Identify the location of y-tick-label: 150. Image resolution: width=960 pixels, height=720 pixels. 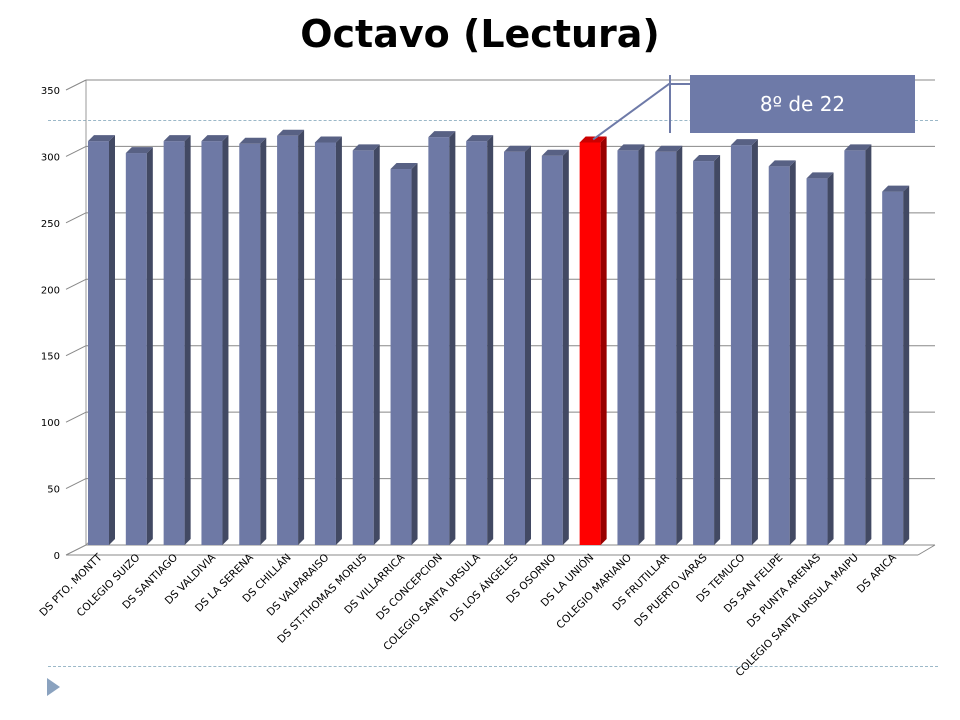
(50, 357).